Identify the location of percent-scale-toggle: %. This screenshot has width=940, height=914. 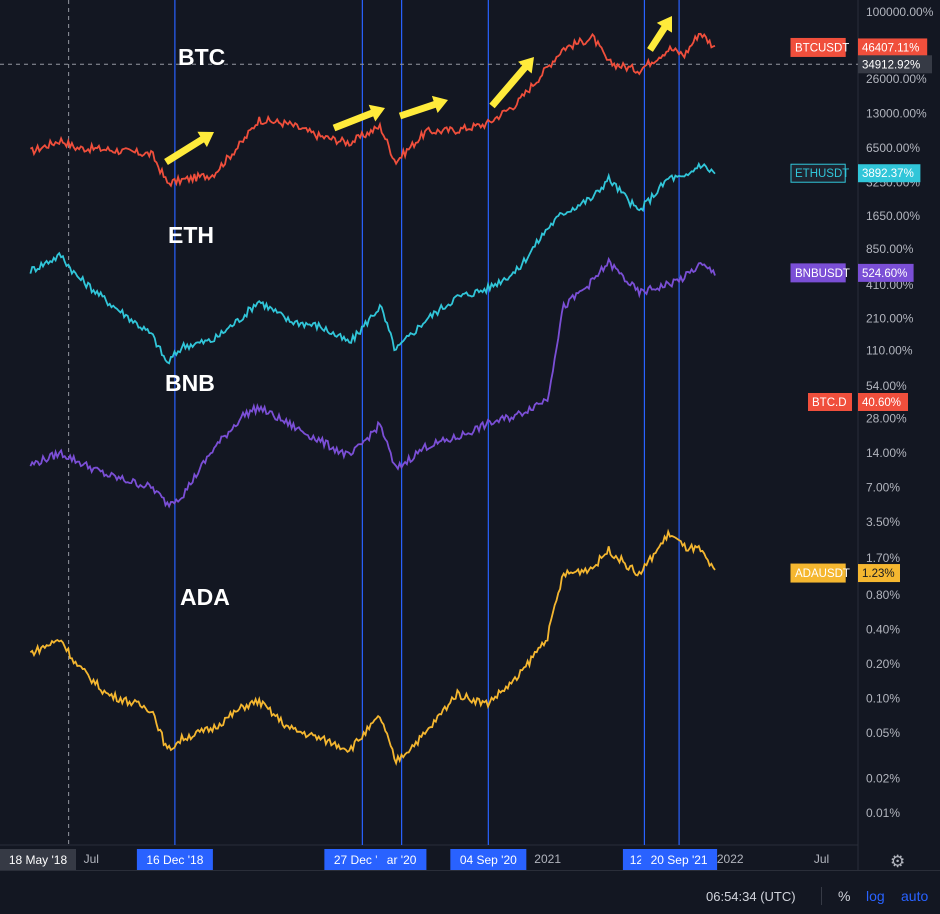
(844, 896).